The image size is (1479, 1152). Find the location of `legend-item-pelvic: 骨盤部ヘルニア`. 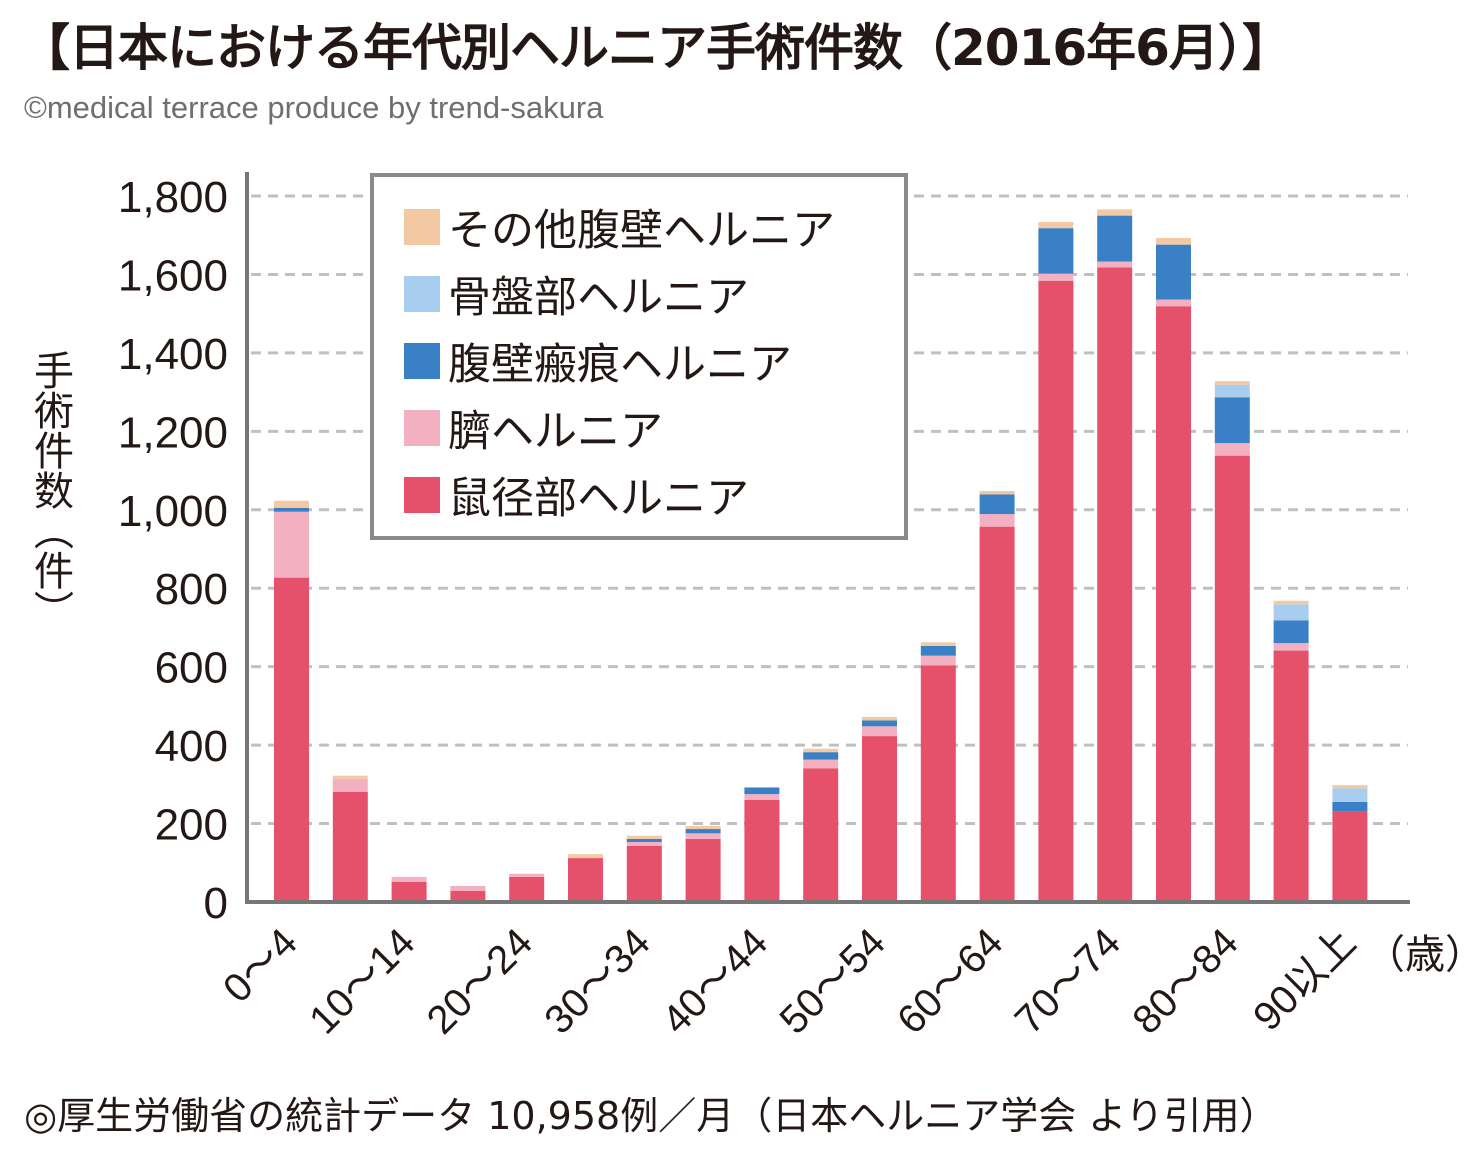

legend-item-pelvic: 骨盤部ヘルニア is located at coordinates (576, 294).